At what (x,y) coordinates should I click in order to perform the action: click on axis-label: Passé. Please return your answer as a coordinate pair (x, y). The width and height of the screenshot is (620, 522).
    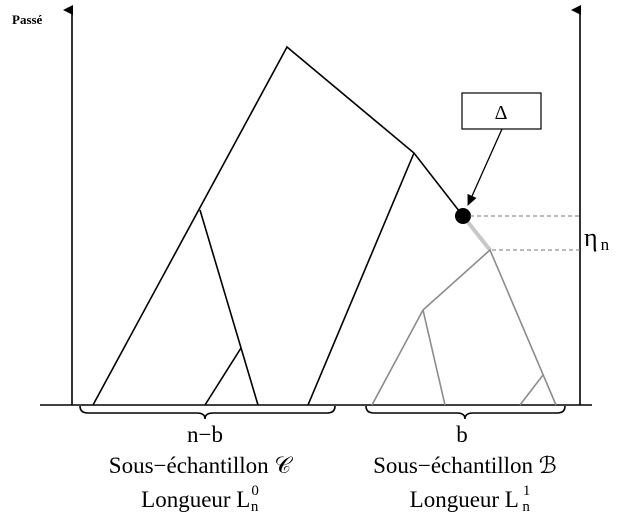
    Looking at the image, I should click on (27, 19).